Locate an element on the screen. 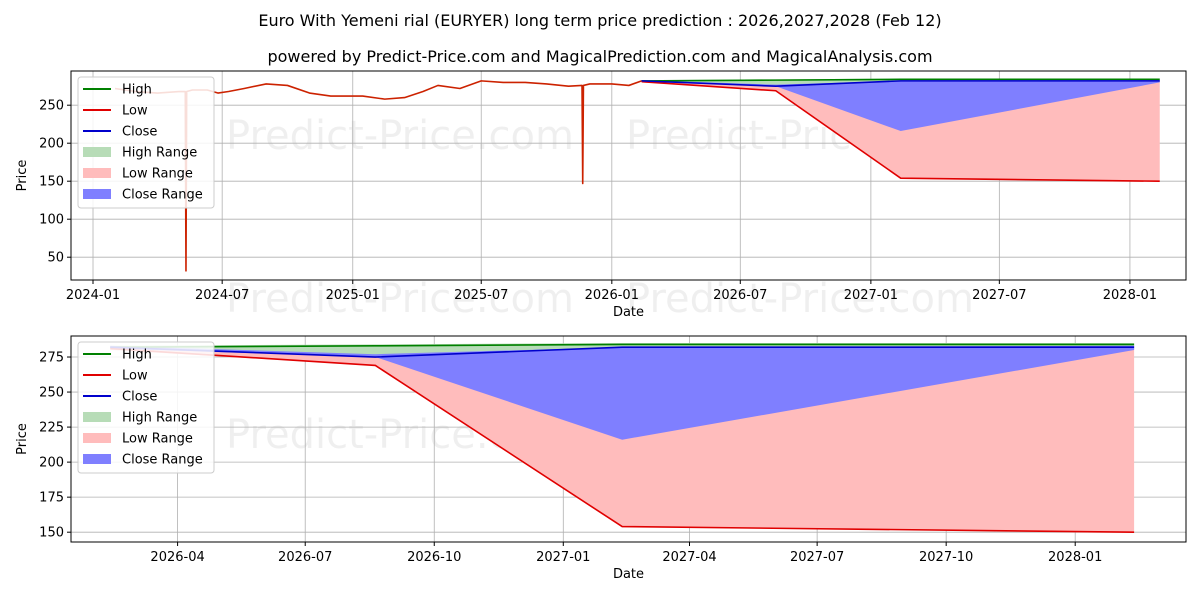 This screenshot has width=1200, height=600. x-tick-label: 2027-10 is located at coordinates (946, 557).